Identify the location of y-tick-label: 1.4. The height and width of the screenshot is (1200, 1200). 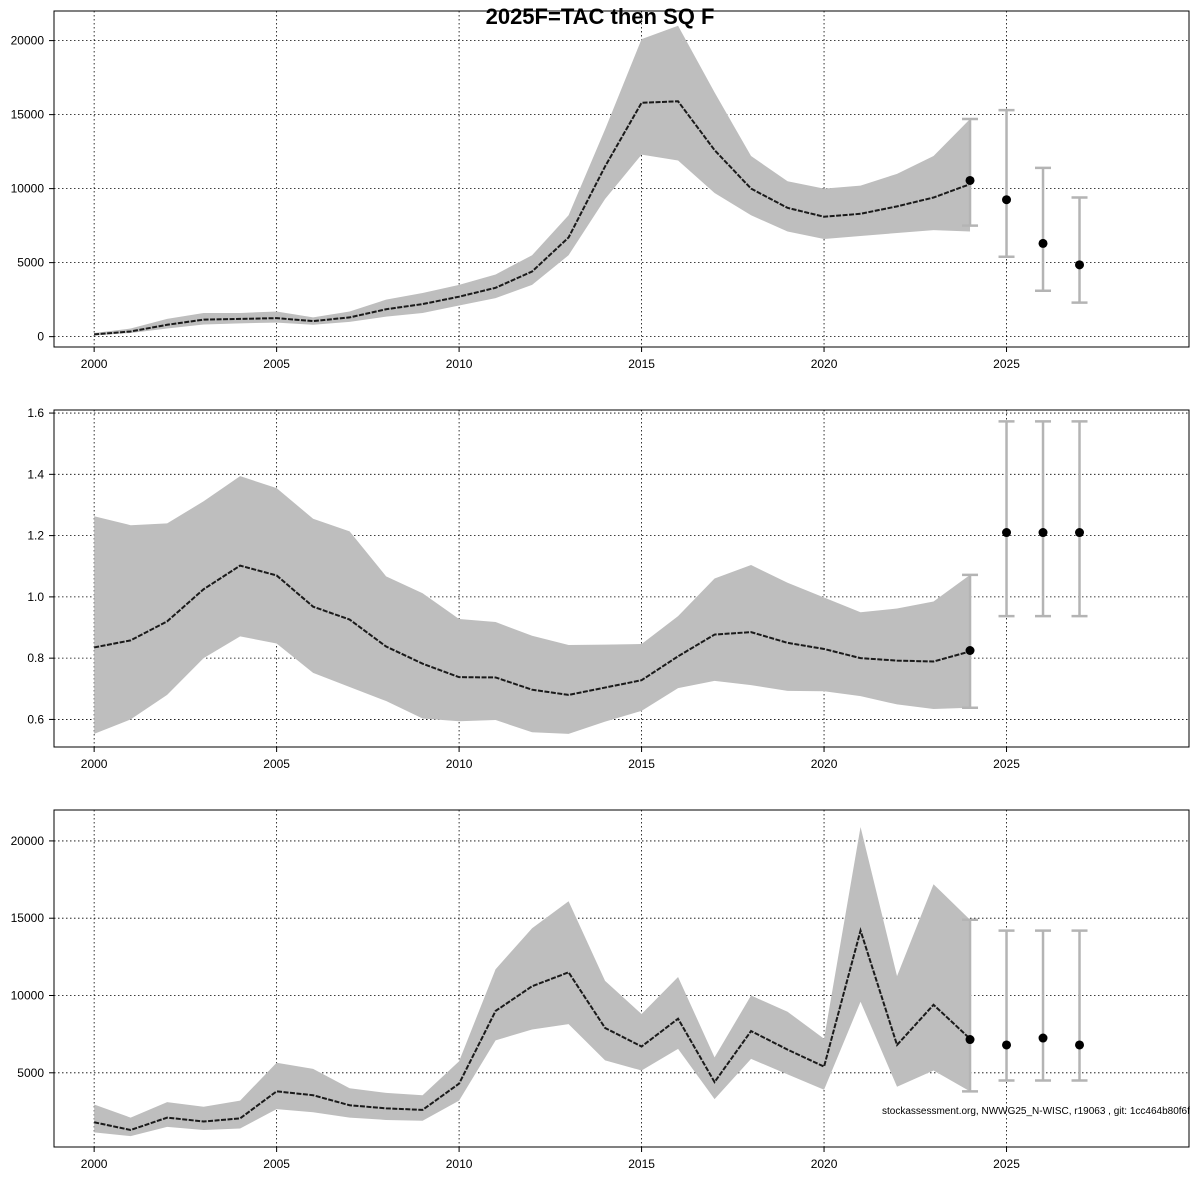
(35, 474).